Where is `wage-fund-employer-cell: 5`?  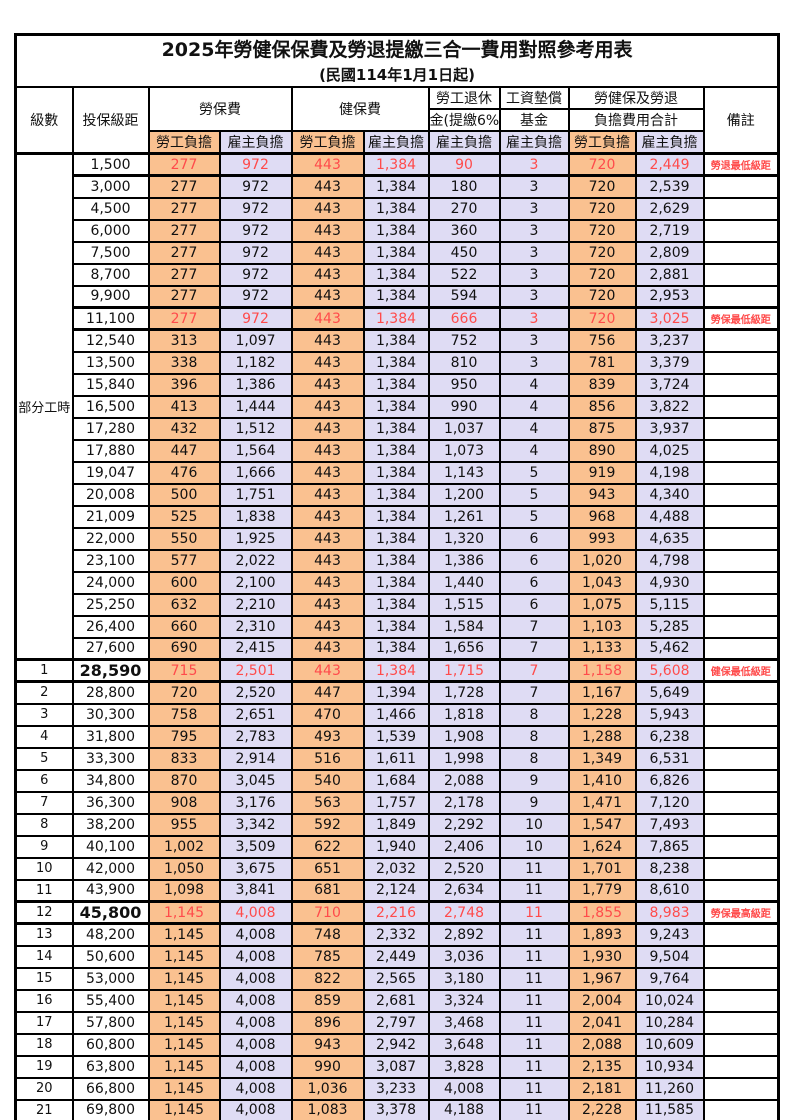 wage-fund-employer-cell: 5 is located at coordinates (534, 472).